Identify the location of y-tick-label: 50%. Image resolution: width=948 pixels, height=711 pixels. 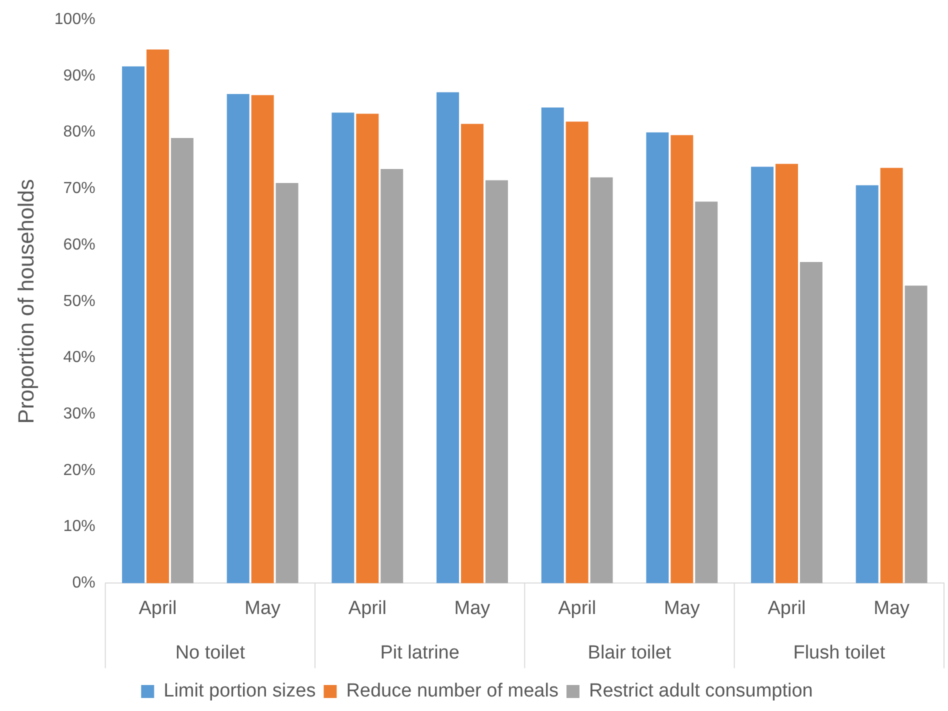
(79, 301).